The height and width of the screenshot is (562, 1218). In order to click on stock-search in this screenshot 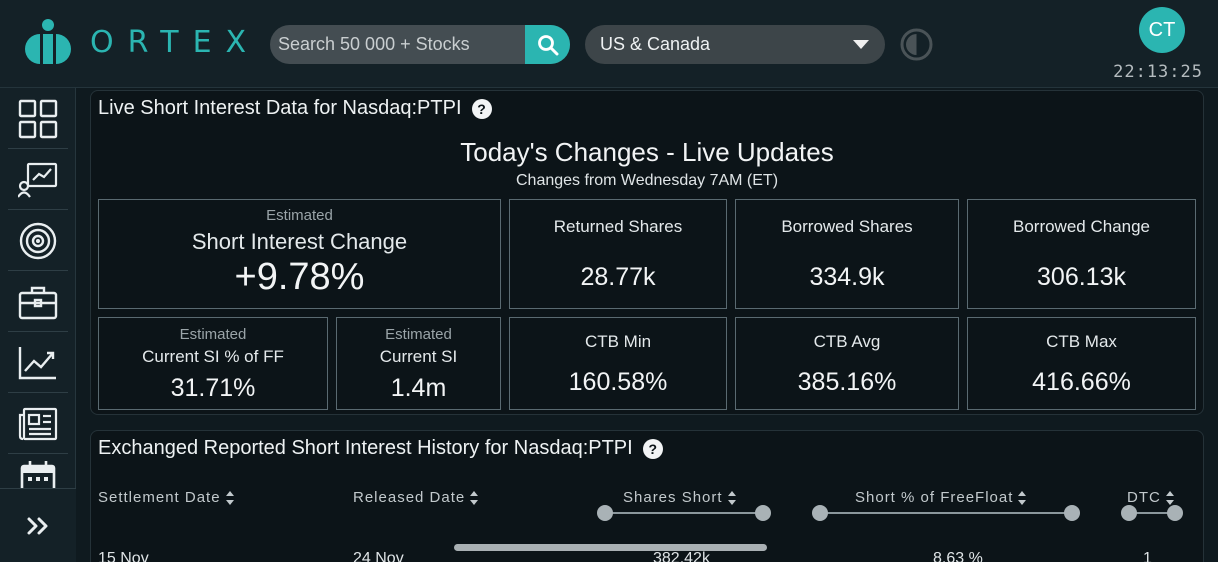, I will do `click(420, 44)`.